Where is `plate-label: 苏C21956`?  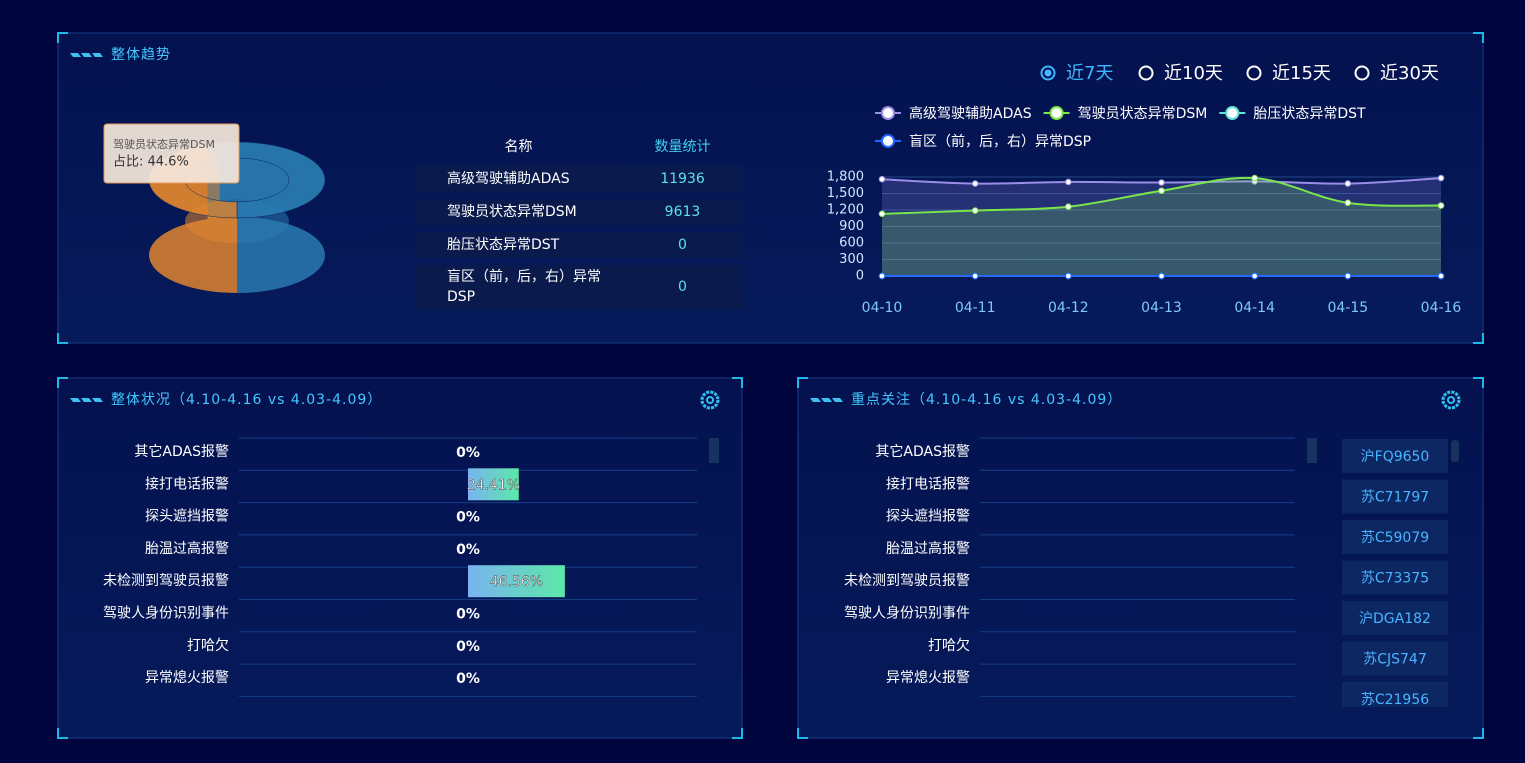
plate-label: 苏C21956 is located at coordinates (1395, 700).